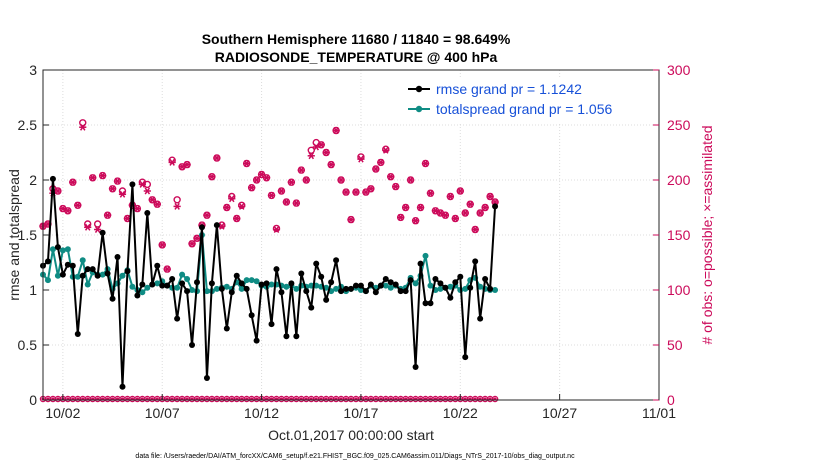 This screenshot has height=470, width=830. I want to click on x-tick-label: 10/02, so click(62, 413).